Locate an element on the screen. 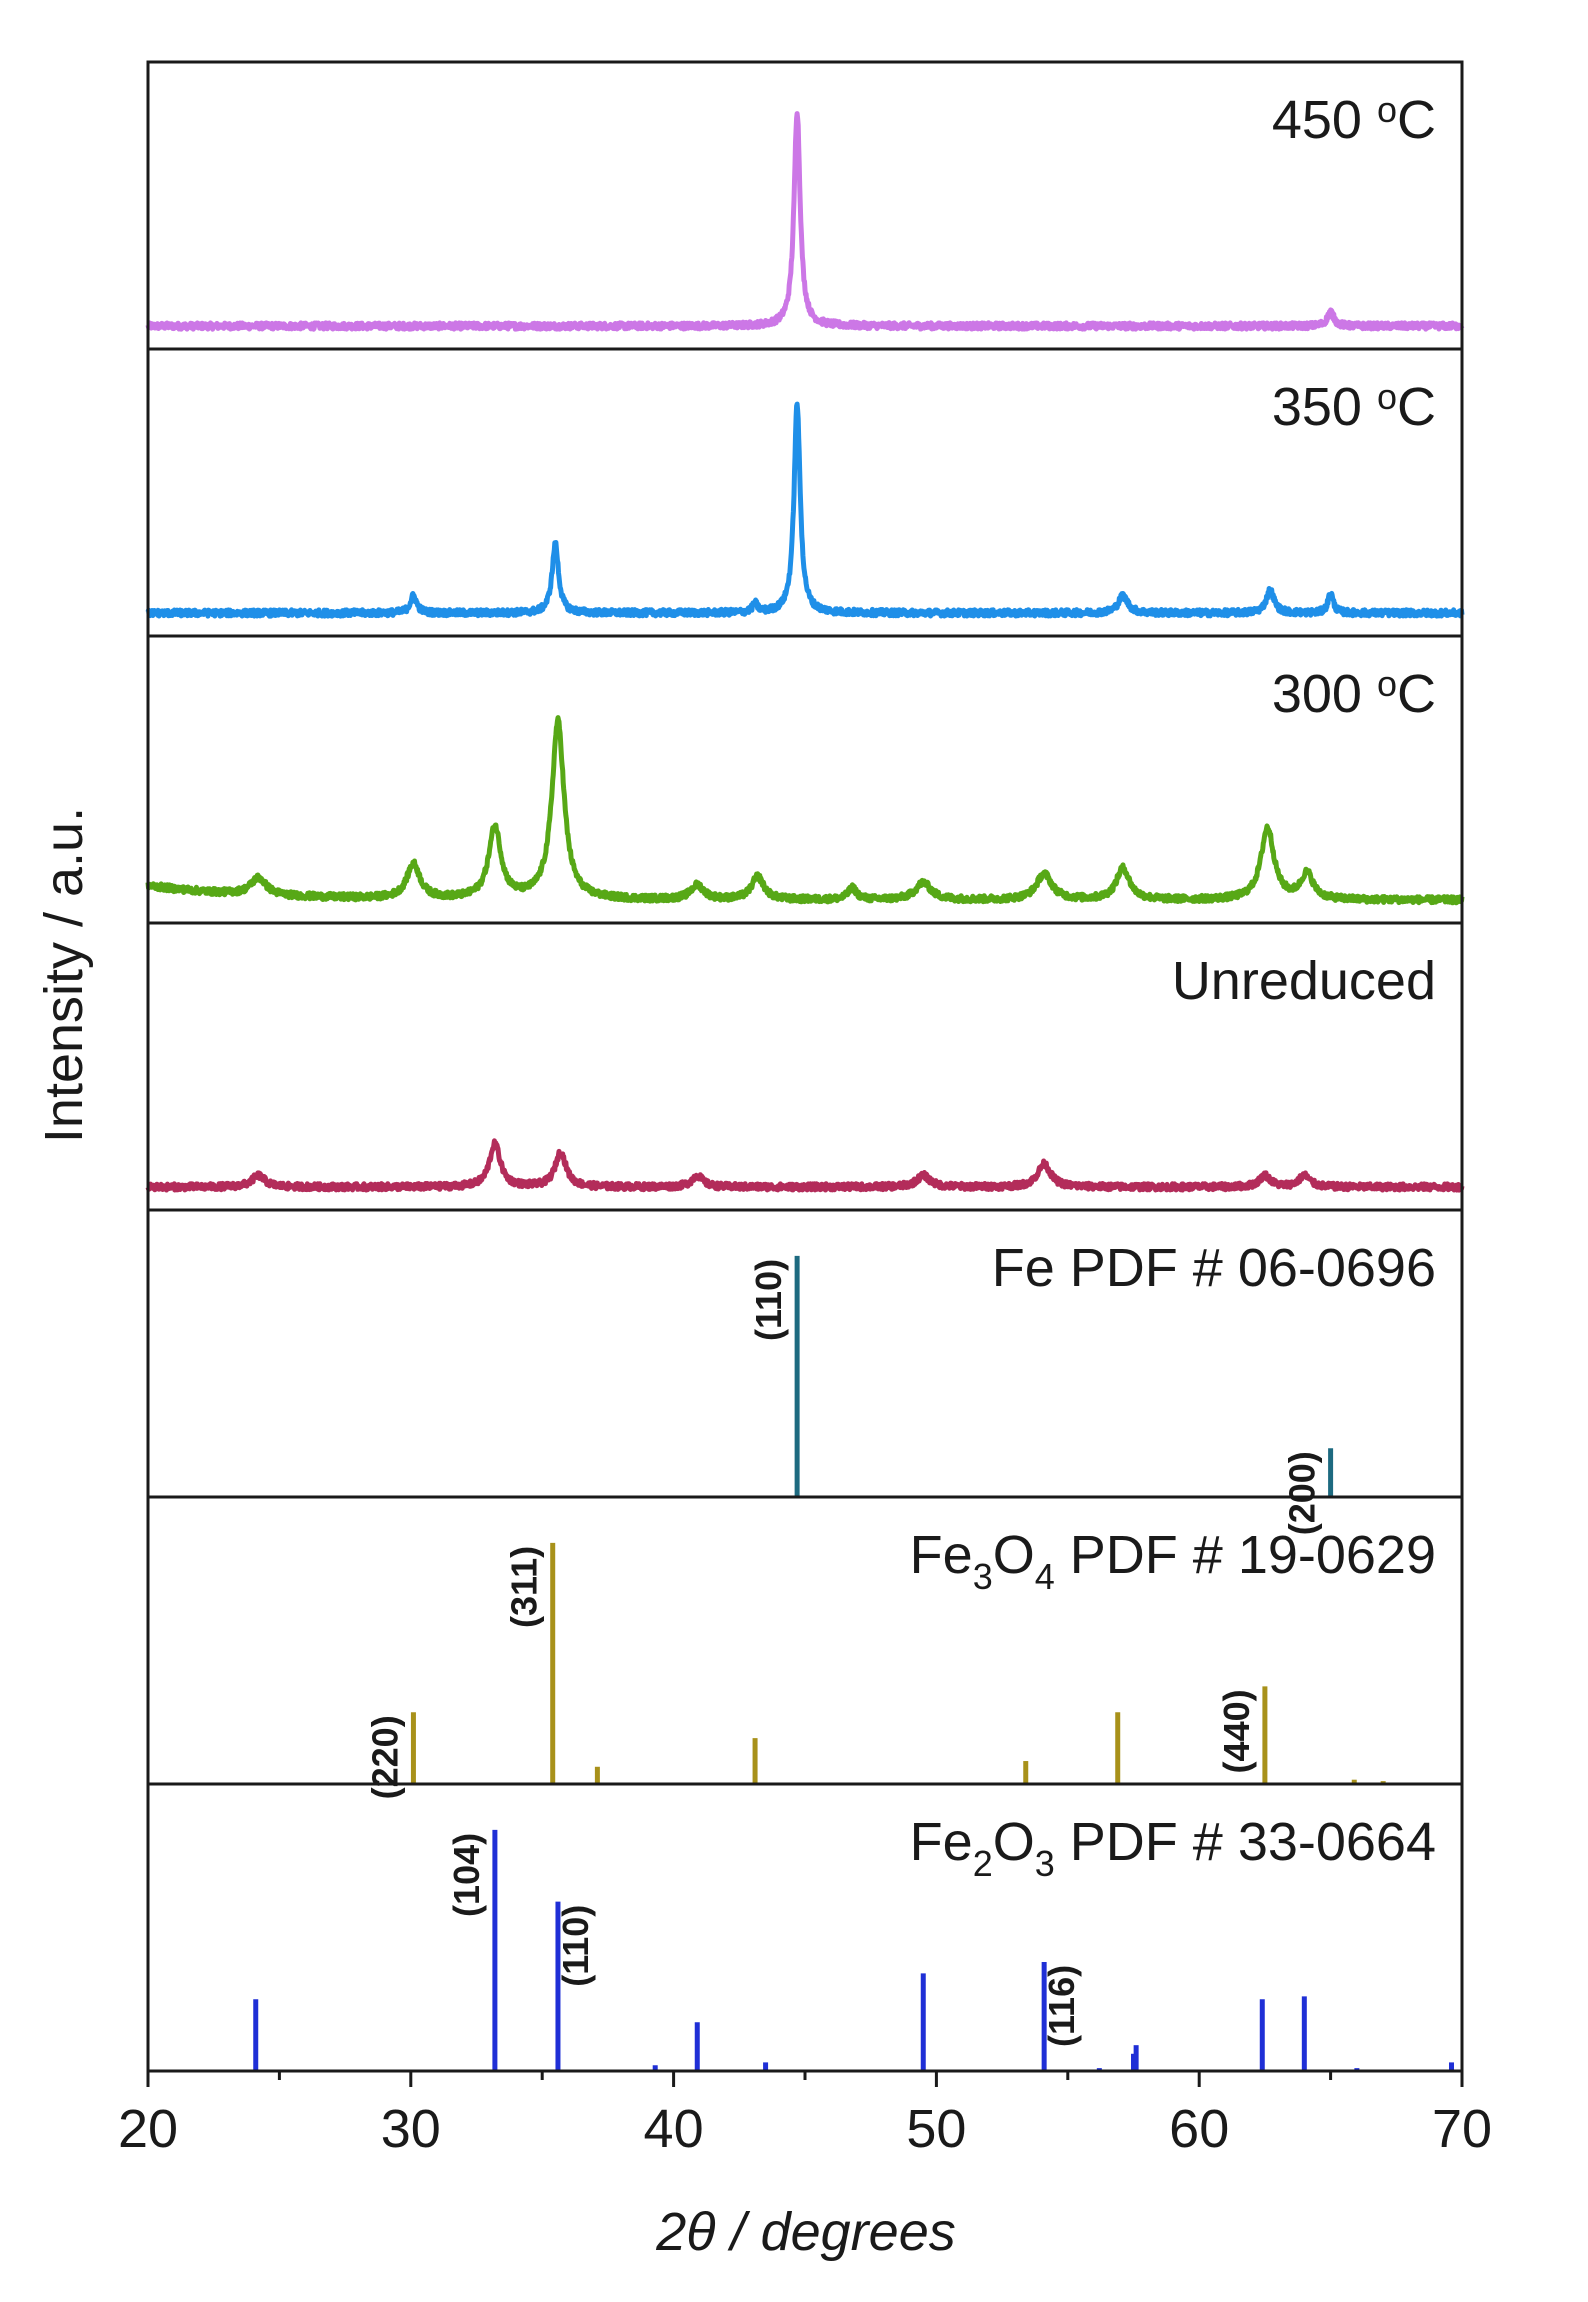 The image size is (1588, 2302). pattern-line-unreduced is located at coordinates (805, 1165).